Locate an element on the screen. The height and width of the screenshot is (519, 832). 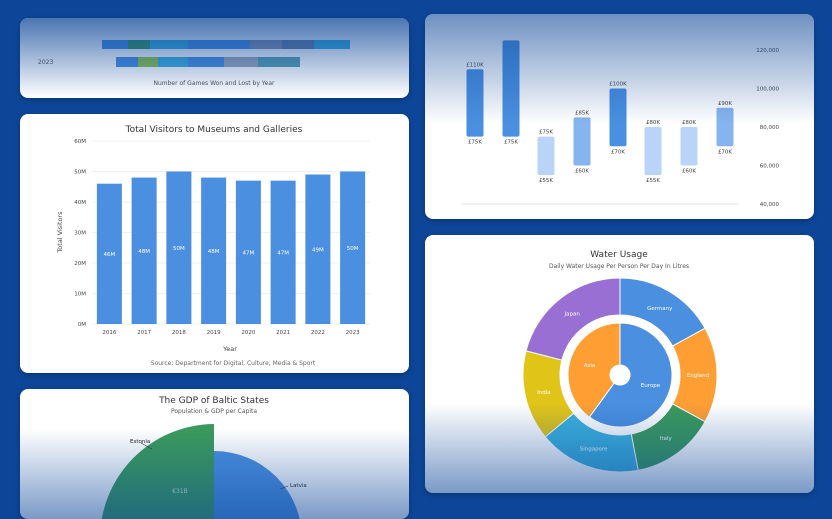
x-tick-label: 2021 is located at coordinates (283, 333).